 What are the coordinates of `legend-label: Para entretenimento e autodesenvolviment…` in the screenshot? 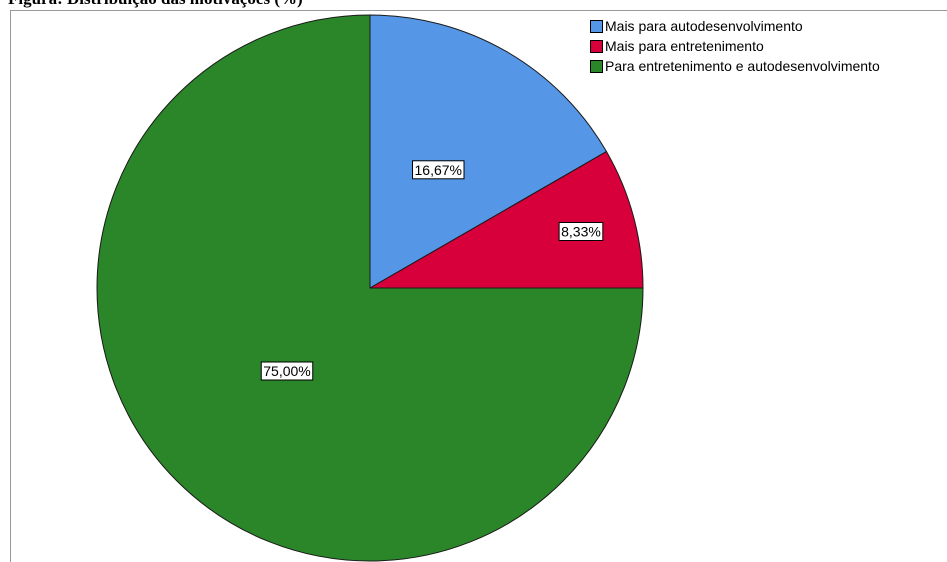 It's located at (742, 66).